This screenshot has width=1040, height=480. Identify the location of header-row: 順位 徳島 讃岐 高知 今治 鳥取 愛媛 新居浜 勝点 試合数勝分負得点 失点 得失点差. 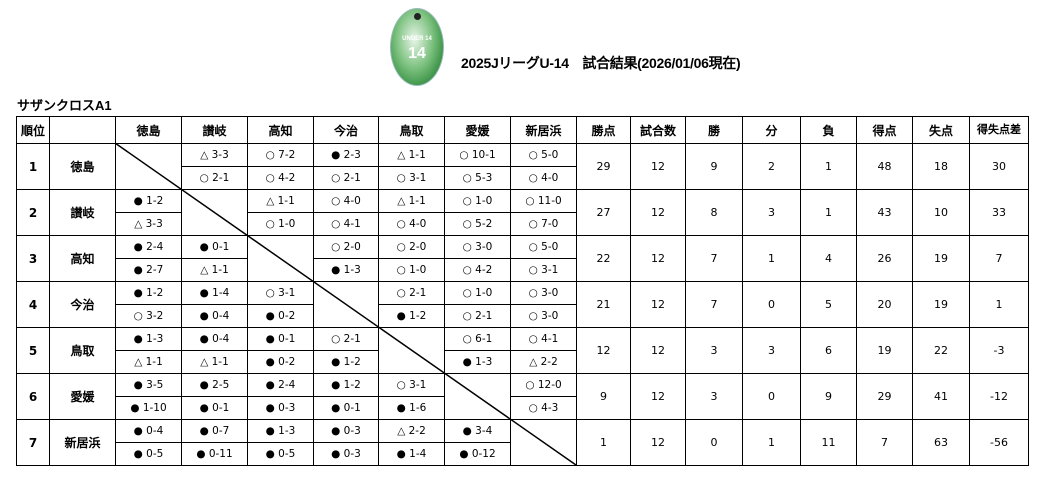
(522, 130).